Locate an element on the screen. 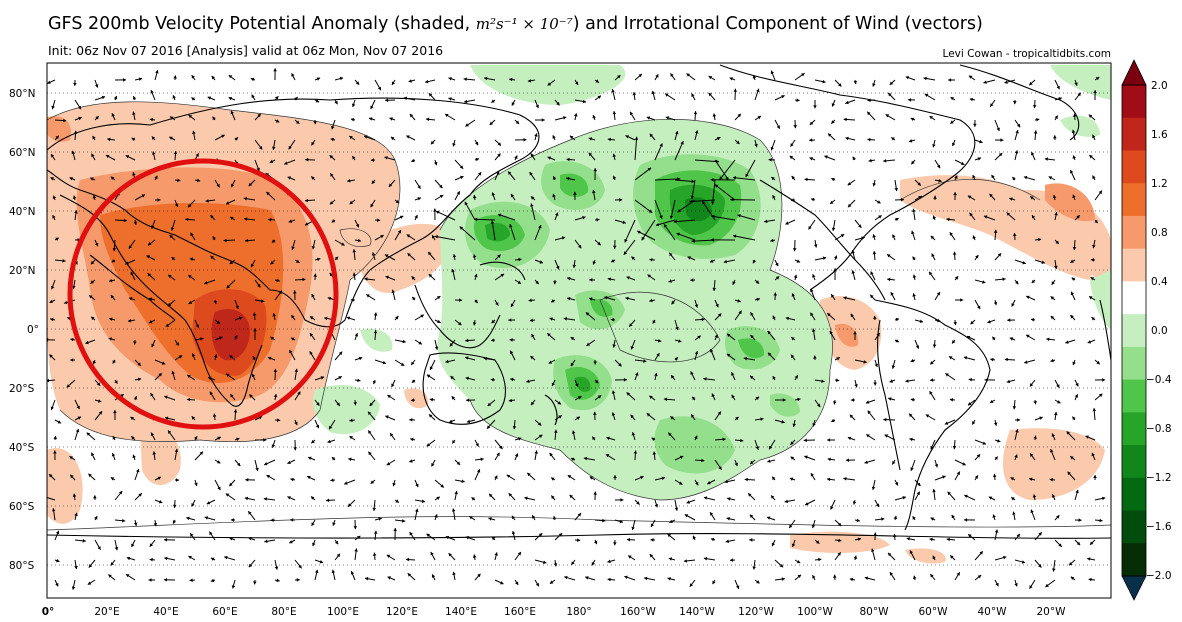  colorbar-swatch is located at coordinates (1134, 462).